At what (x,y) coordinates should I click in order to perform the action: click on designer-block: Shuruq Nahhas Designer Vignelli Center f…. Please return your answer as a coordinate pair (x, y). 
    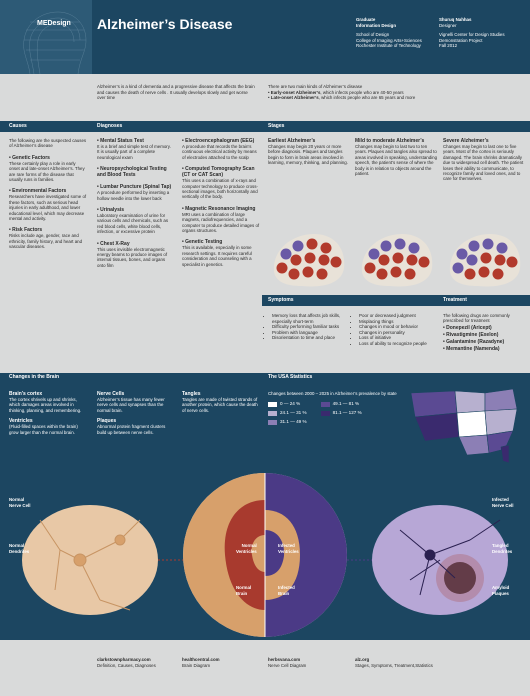
    Looking at the image, I should click on (472, 33).